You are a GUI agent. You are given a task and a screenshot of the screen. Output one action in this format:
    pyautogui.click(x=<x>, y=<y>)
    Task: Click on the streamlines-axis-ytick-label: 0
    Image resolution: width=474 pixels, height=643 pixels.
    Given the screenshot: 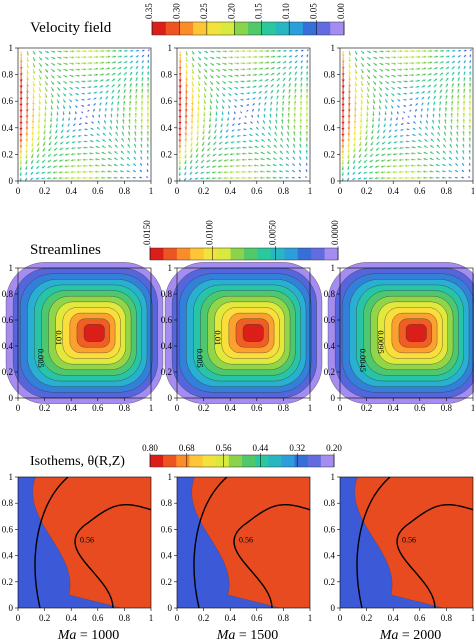 What is the action you would take?
    pyautogui.click(x=170, y=398)
    